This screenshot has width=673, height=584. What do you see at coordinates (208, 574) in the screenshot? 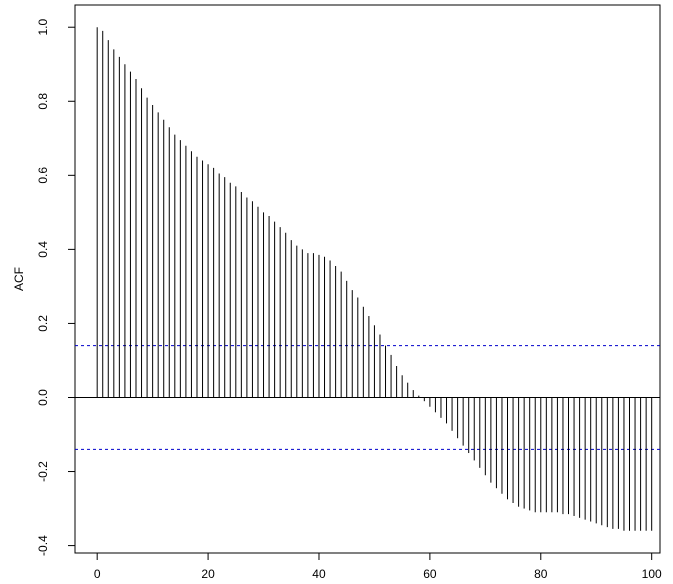
I see `x-tick-label: 20` at bounding box center [208, 574].